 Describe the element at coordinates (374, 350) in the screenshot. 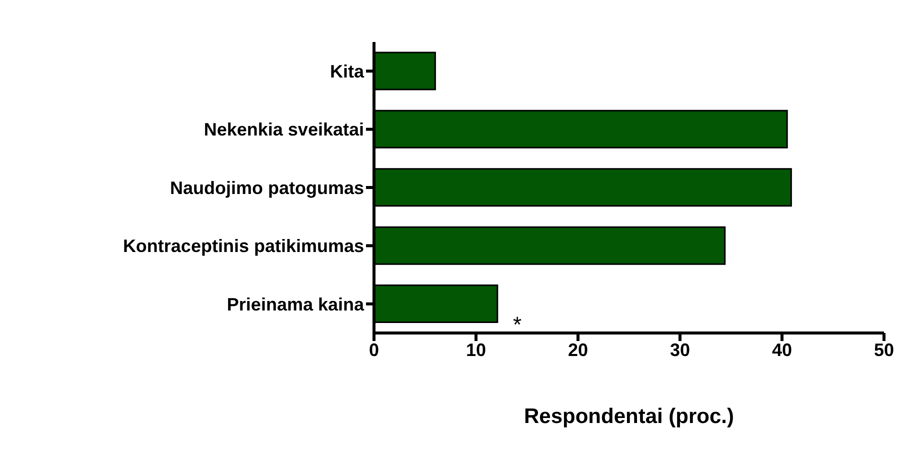

I see `x-tick-label: 0` at that location.